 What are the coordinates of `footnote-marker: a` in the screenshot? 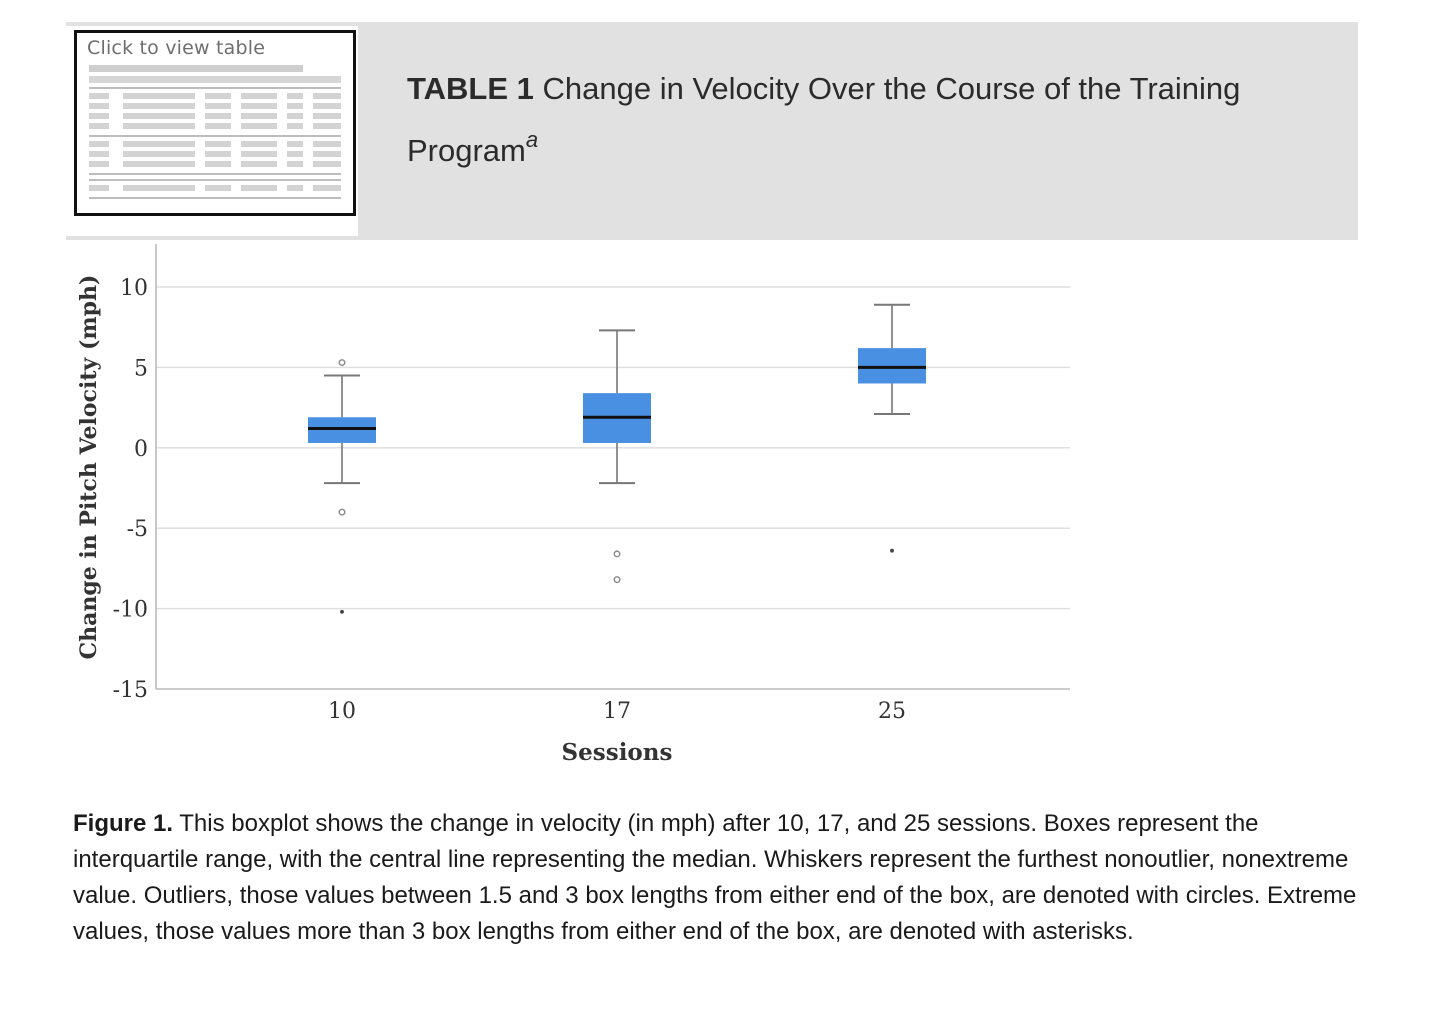 It's located at (532, 139).